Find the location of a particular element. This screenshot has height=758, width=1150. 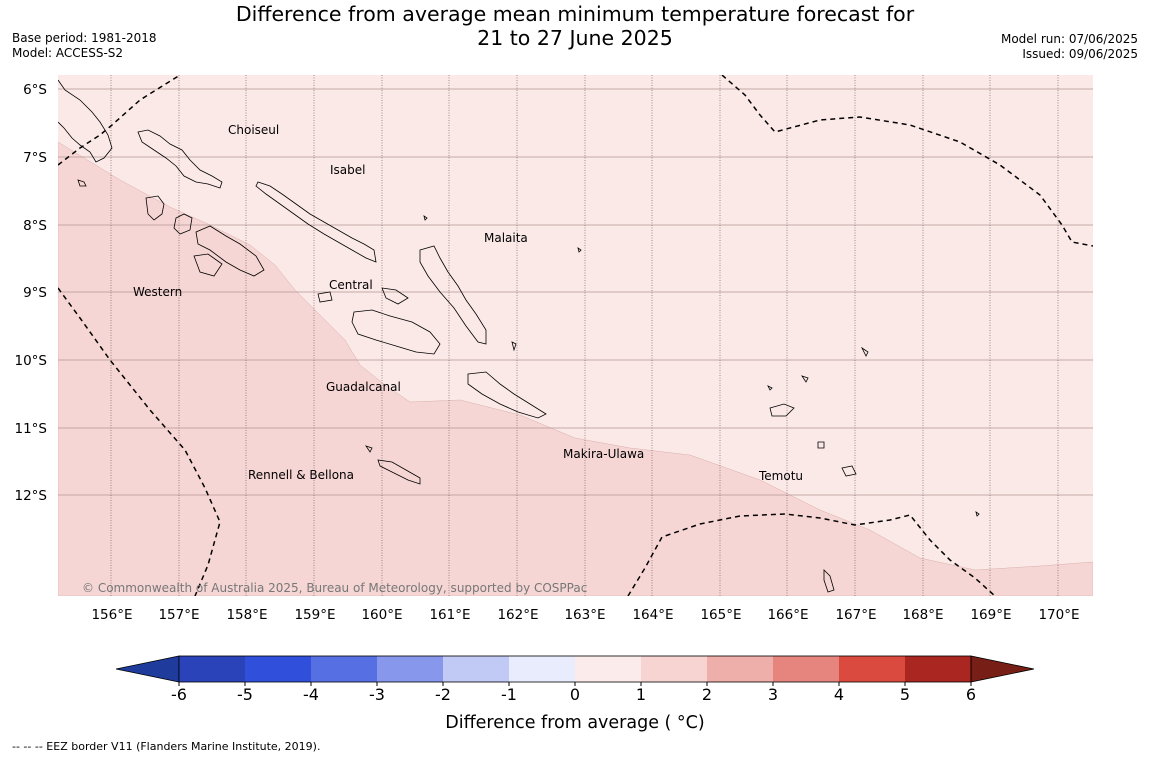

colorbar-tick-label: 5 is located at coordinates (905, 694).